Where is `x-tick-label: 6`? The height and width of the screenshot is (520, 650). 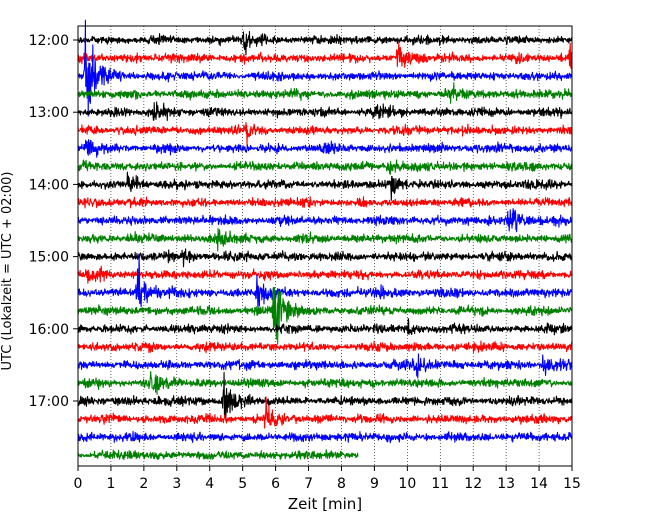 x-tick-label: 6 is located at coordinates (275, 484).